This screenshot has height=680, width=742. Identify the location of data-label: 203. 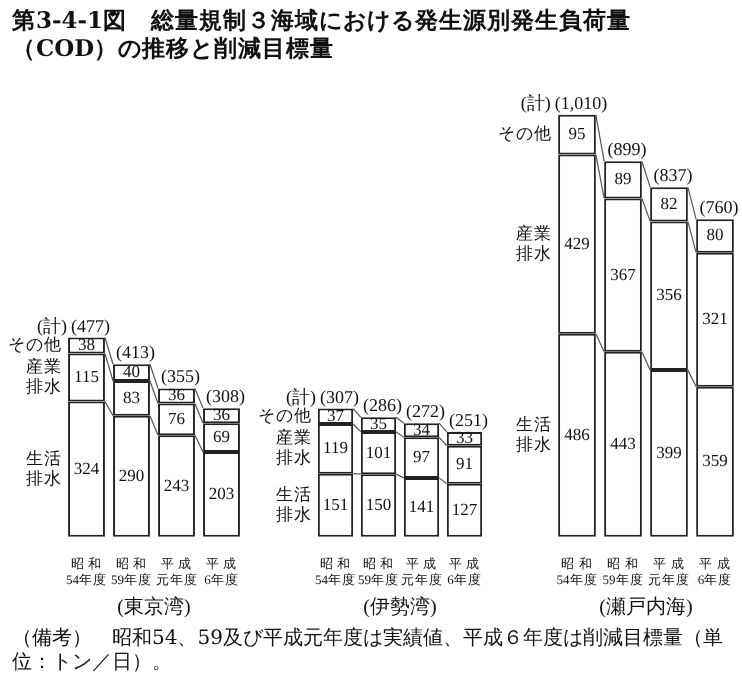
(221, 492).